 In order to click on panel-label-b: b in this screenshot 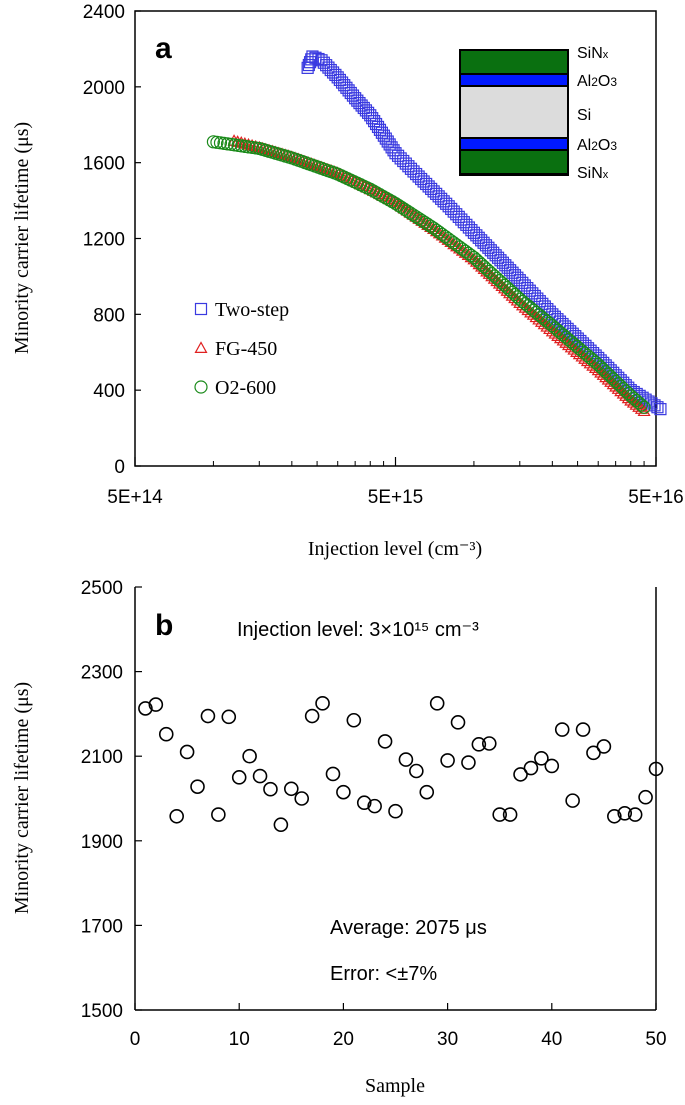, I will do `click(164, 625)`.